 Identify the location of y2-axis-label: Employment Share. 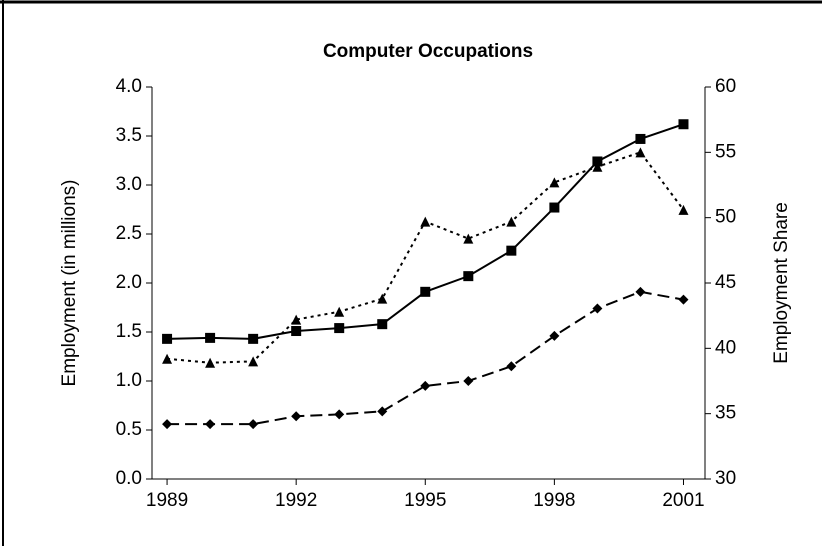
(781, 283).